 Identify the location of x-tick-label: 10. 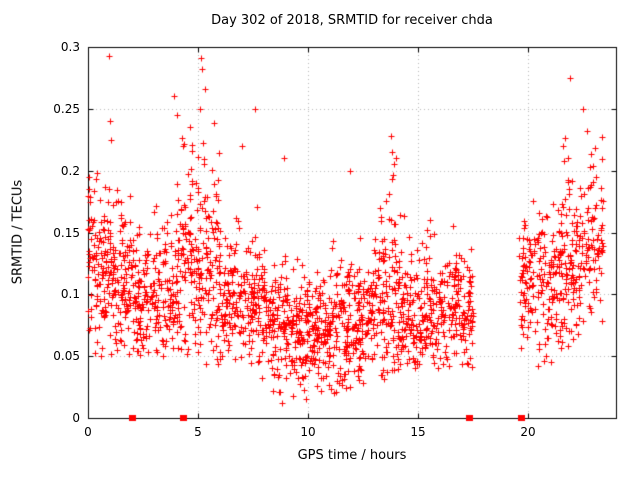
(308, 432).